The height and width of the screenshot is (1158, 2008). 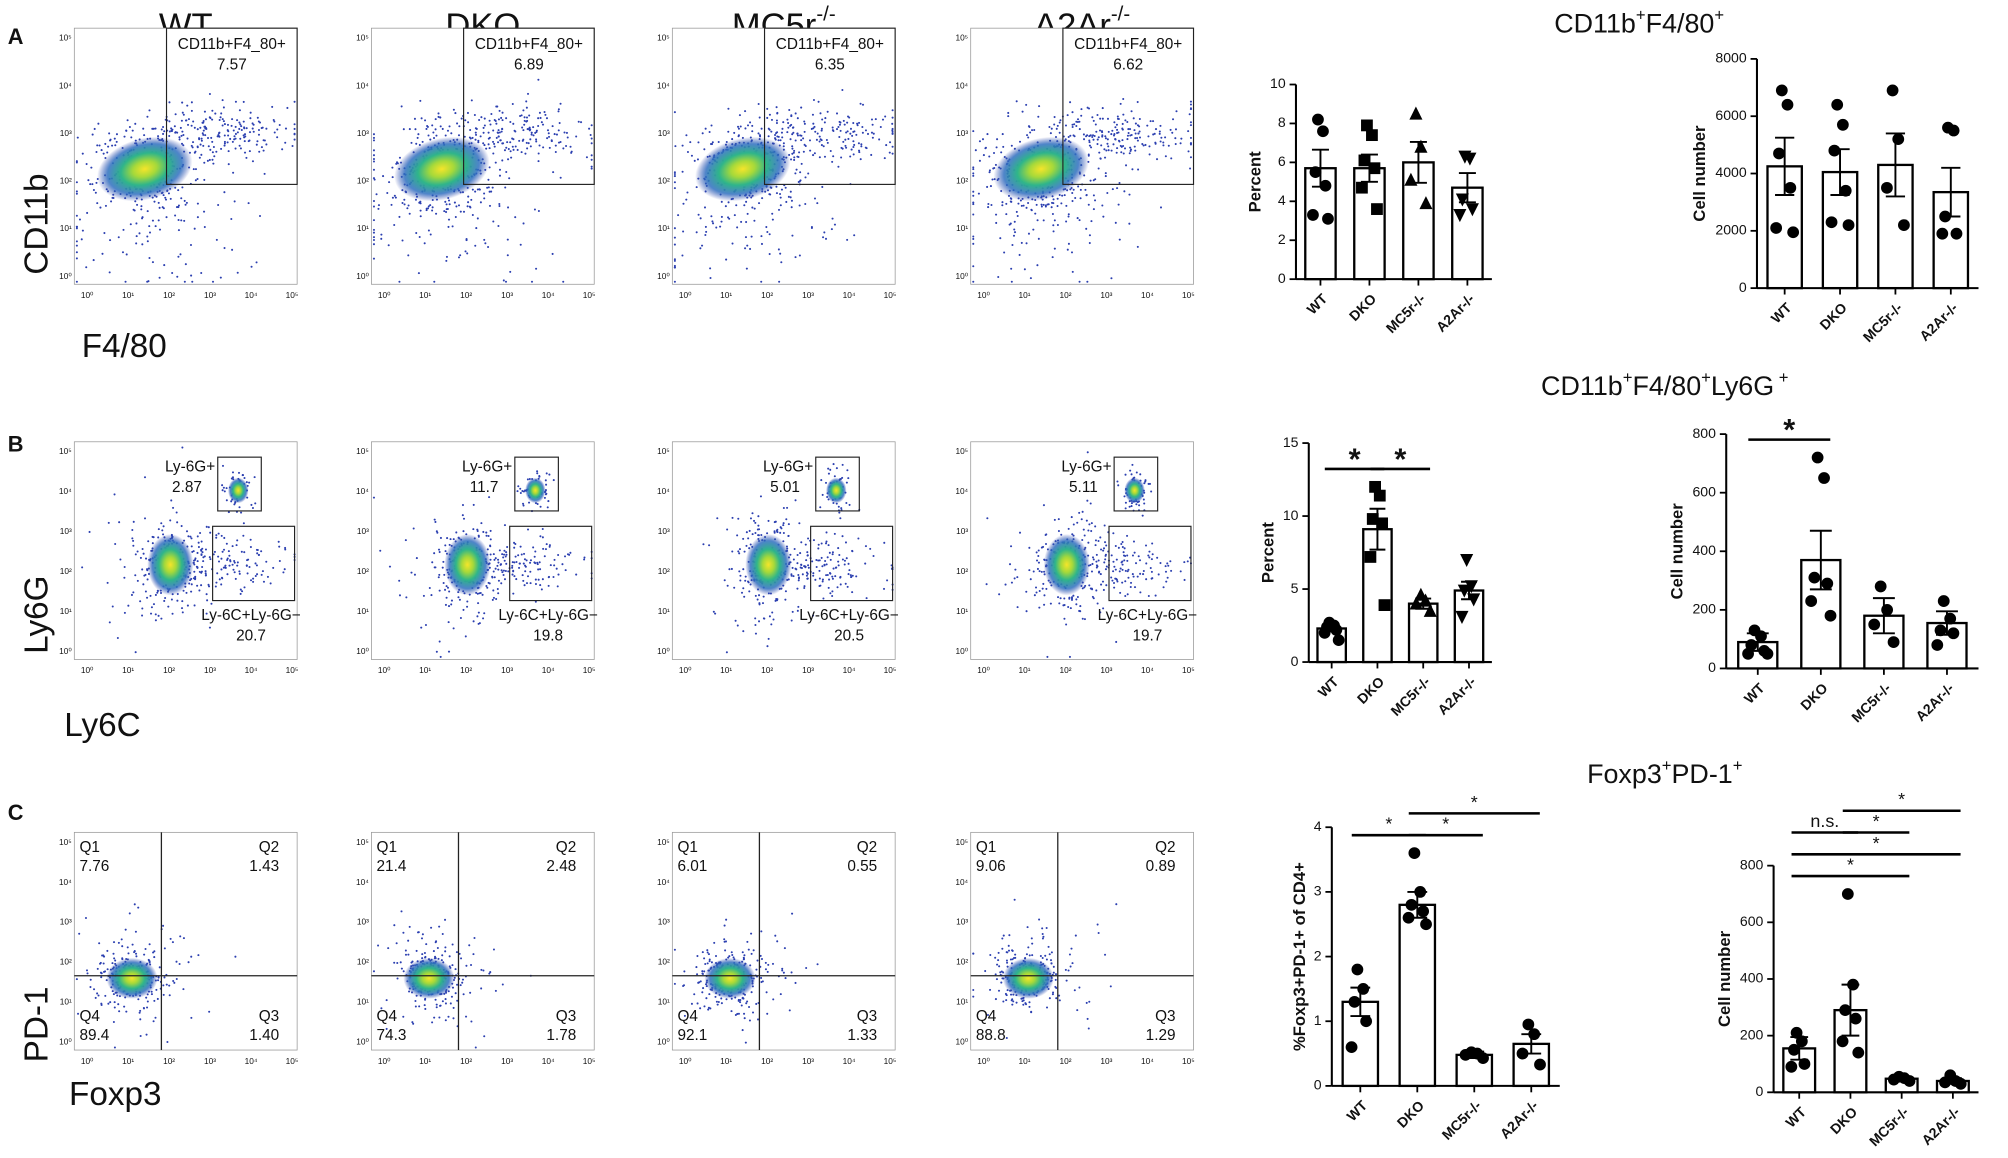 What do you see at coordinates (487, 466) in the screenshot?
I see `gate-label: Ly-6G+` at bounding box center [487, 466].